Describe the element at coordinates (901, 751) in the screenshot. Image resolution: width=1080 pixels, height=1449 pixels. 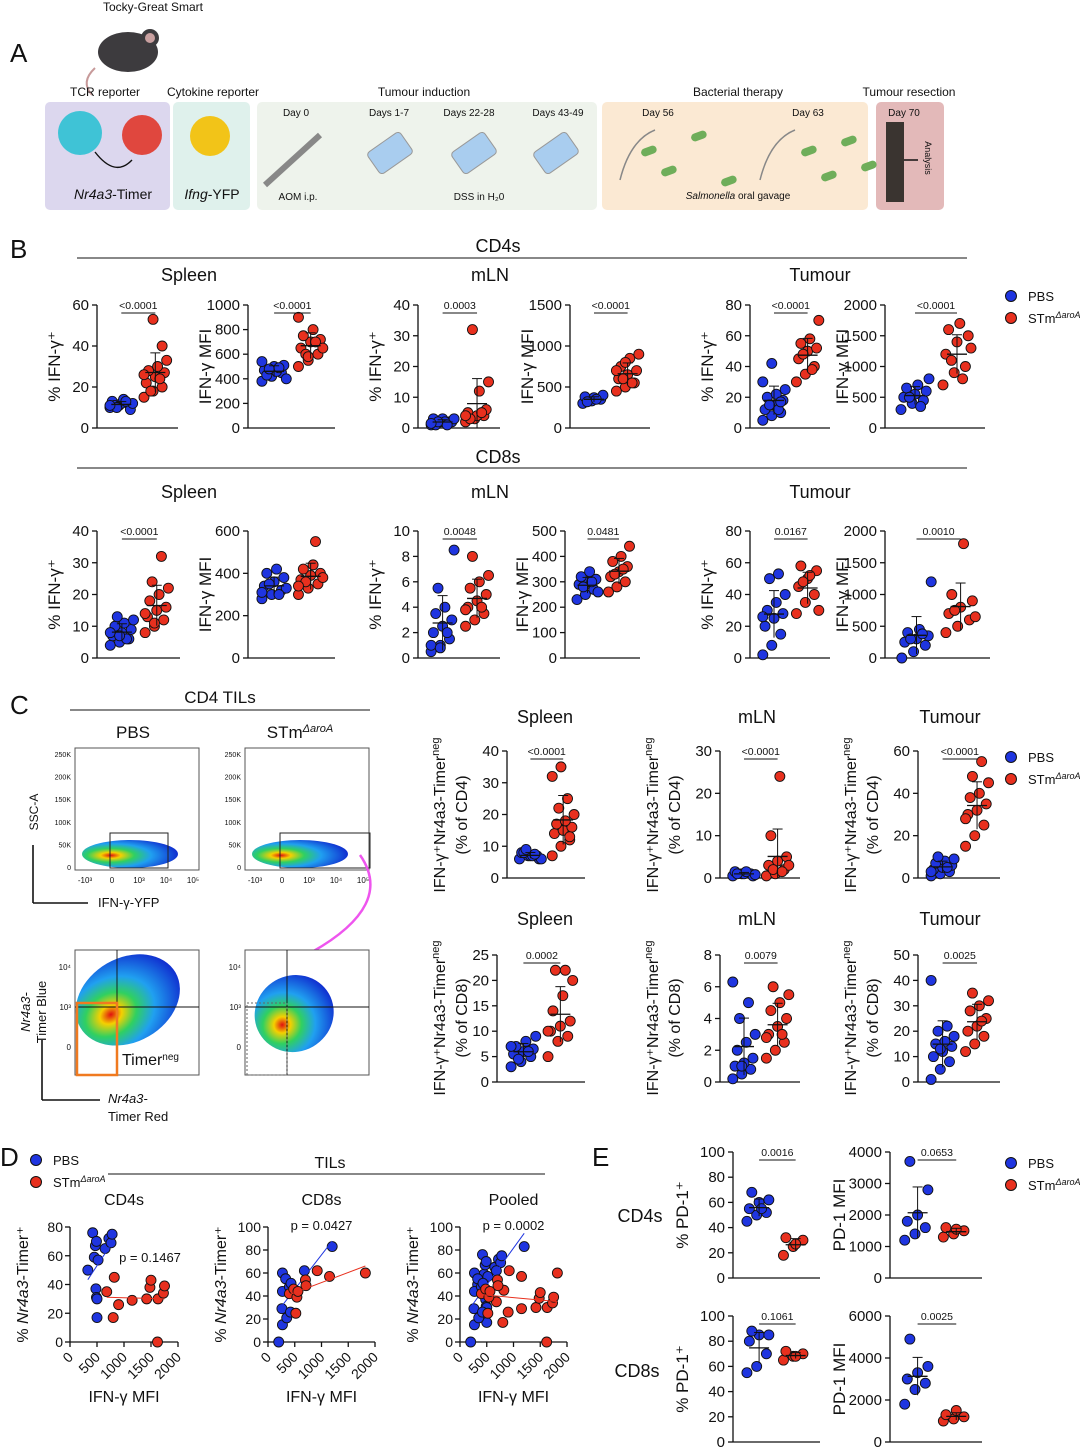
I see `y-tick-label: 60` at that location.